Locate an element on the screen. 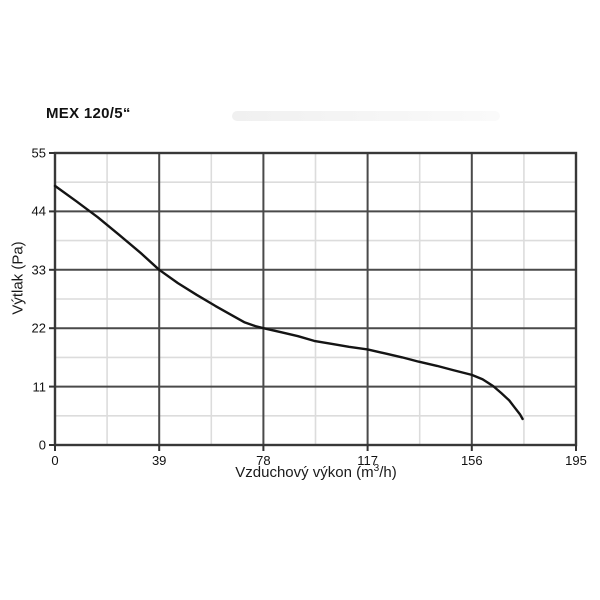  x-tick-label: 195 is located at coordinates (576, 460).